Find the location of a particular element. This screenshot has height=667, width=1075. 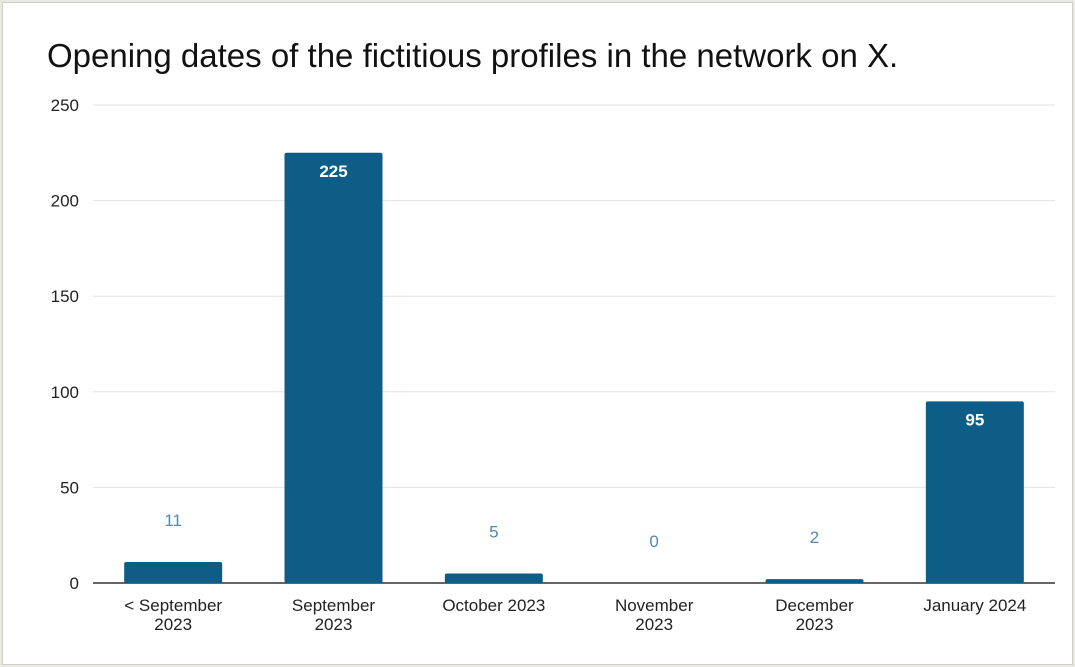

x-tick-label: October 2023 is located at coordinates (493, 605).